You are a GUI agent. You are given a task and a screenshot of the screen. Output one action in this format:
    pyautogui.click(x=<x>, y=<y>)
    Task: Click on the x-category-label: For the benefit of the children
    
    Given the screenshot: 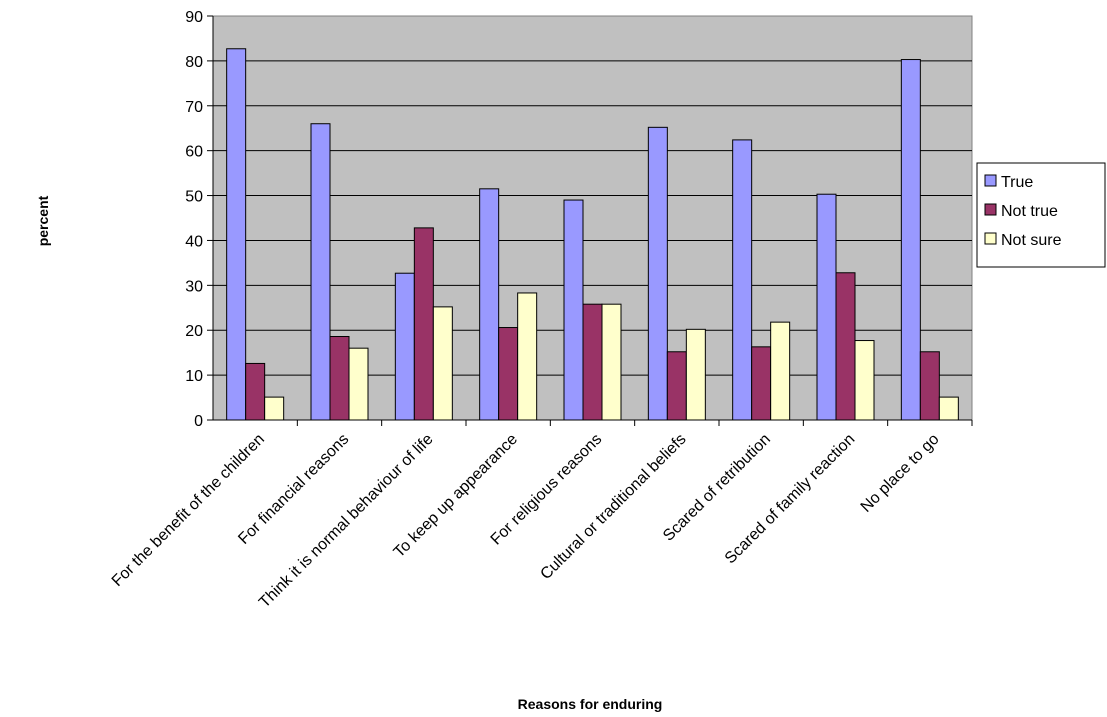 What is the action you would take?
    pyautogui.click(x=188, y=510)
    